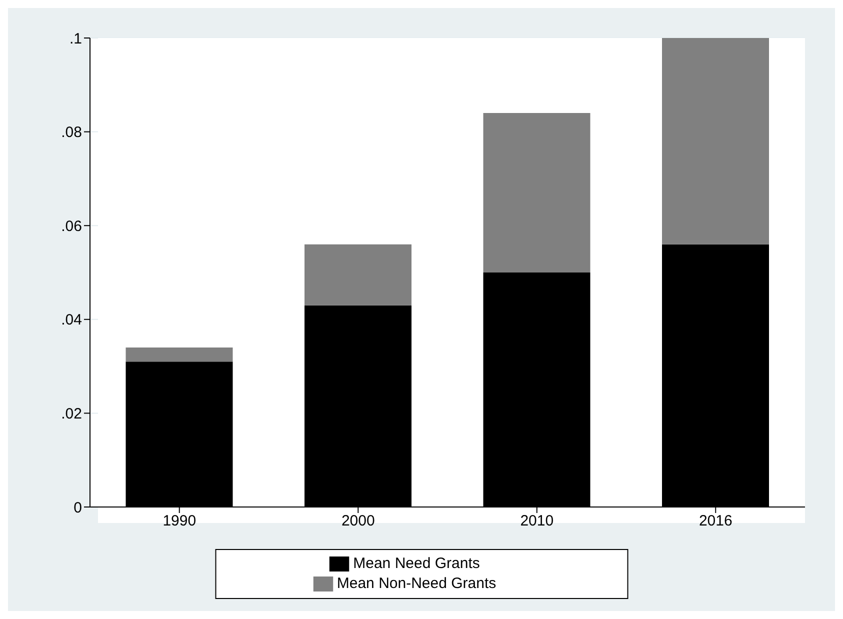 The height and width of the screenshot is (619, 843). Describe the element at coordinates (416, 583) in the screenshot. I see `legend-label: Mean Non-Need Grants` at that location.